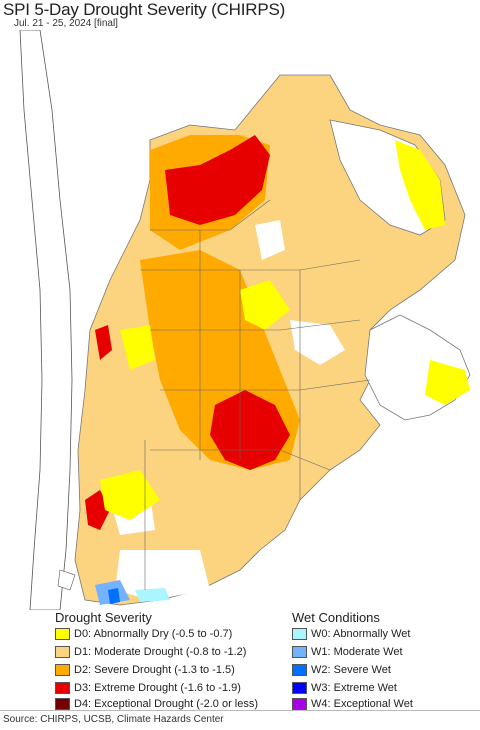  I want to click on swatch-d3, so click(62, 688).